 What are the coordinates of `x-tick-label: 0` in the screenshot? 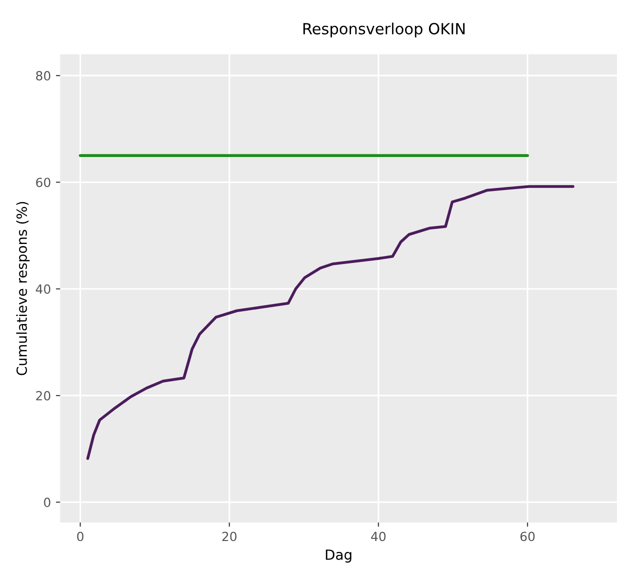 It's located at (80, 537).